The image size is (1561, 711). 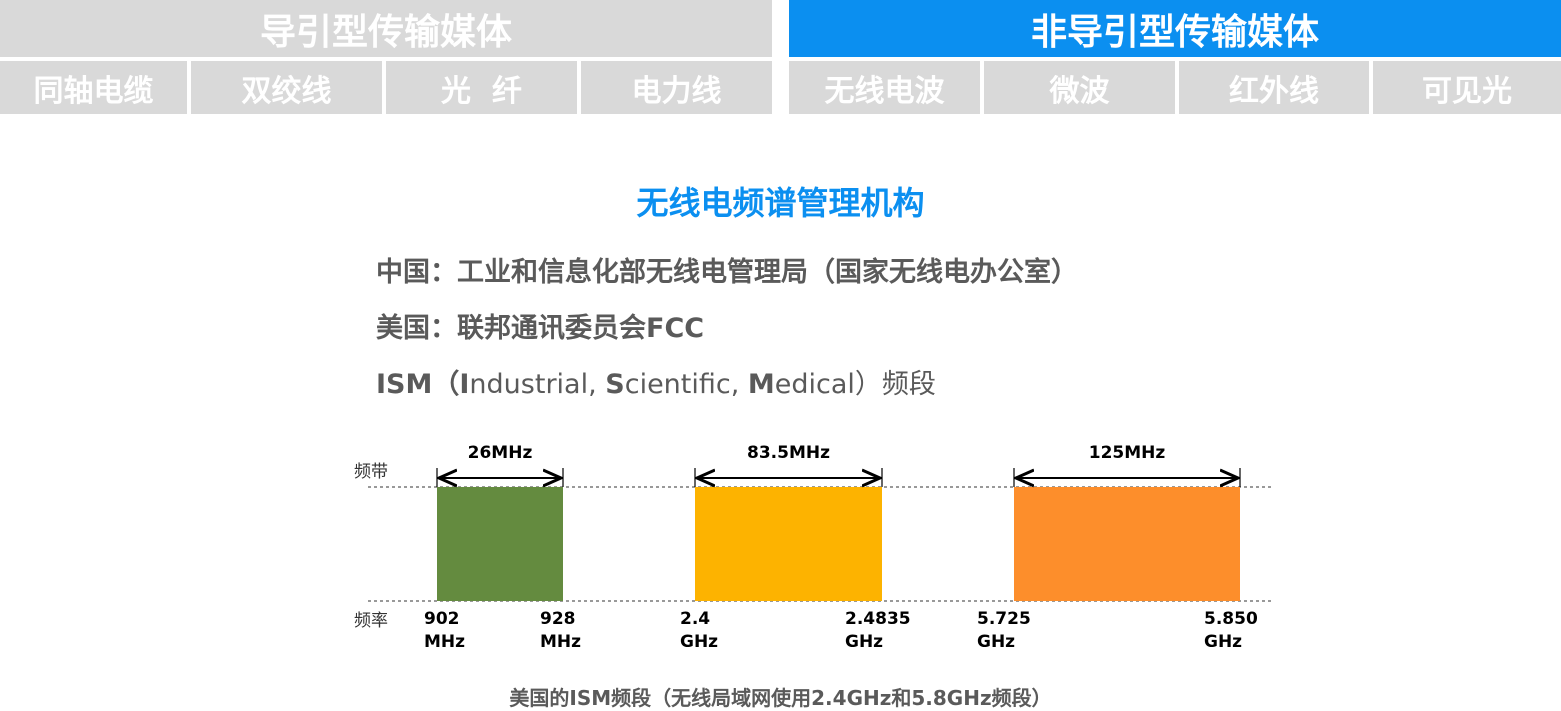 I want to click on unguided-media-title: 非导引型传输媒体, so click(x=1175, y=28).